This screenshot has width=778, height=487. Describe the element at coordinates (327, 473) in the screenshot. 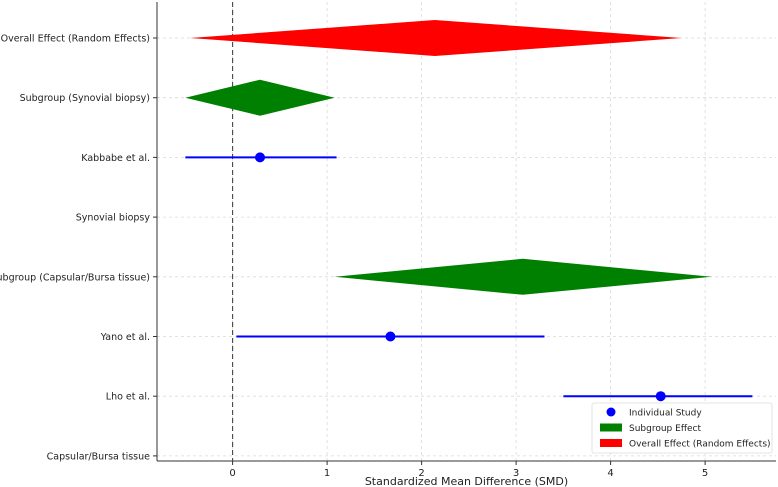

I see `x-tick-label: 1` at that location.